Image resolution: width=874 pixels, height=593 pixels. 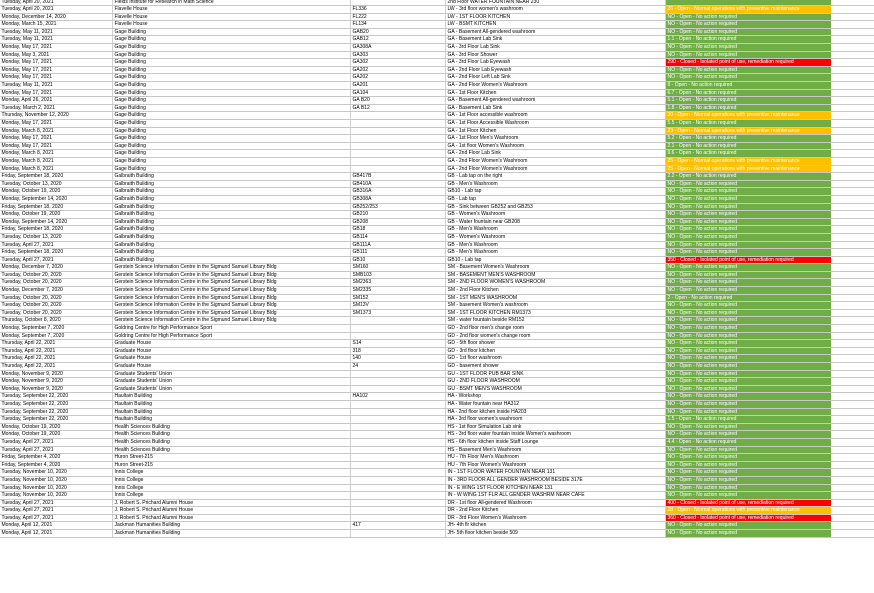 What do you see at coordinates (28, 107) in the screenshot?
I see `date-cell: Tuesday, March 2, 2021` at bounding box center [28, 107].